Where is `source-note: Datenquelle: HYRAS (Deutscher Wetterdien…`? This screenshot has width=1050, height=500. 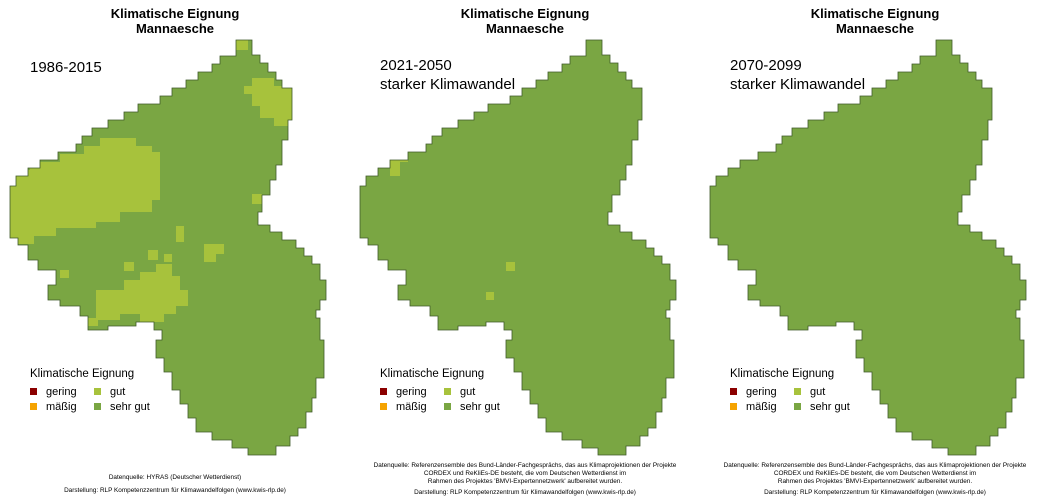
source-note: Datenquelle: HYRAS (Deutscher Wetterdien… is located at coordinates (175, 484).